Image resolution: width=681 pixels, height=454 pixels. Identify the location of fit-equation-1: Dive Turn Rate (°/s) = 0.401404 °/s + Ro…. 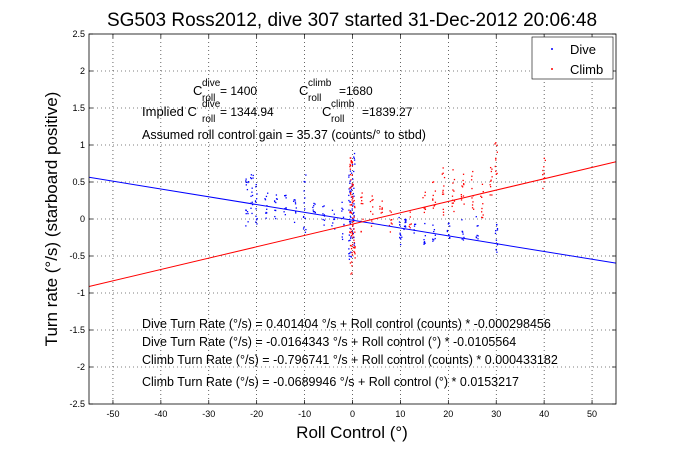
(346, 324).